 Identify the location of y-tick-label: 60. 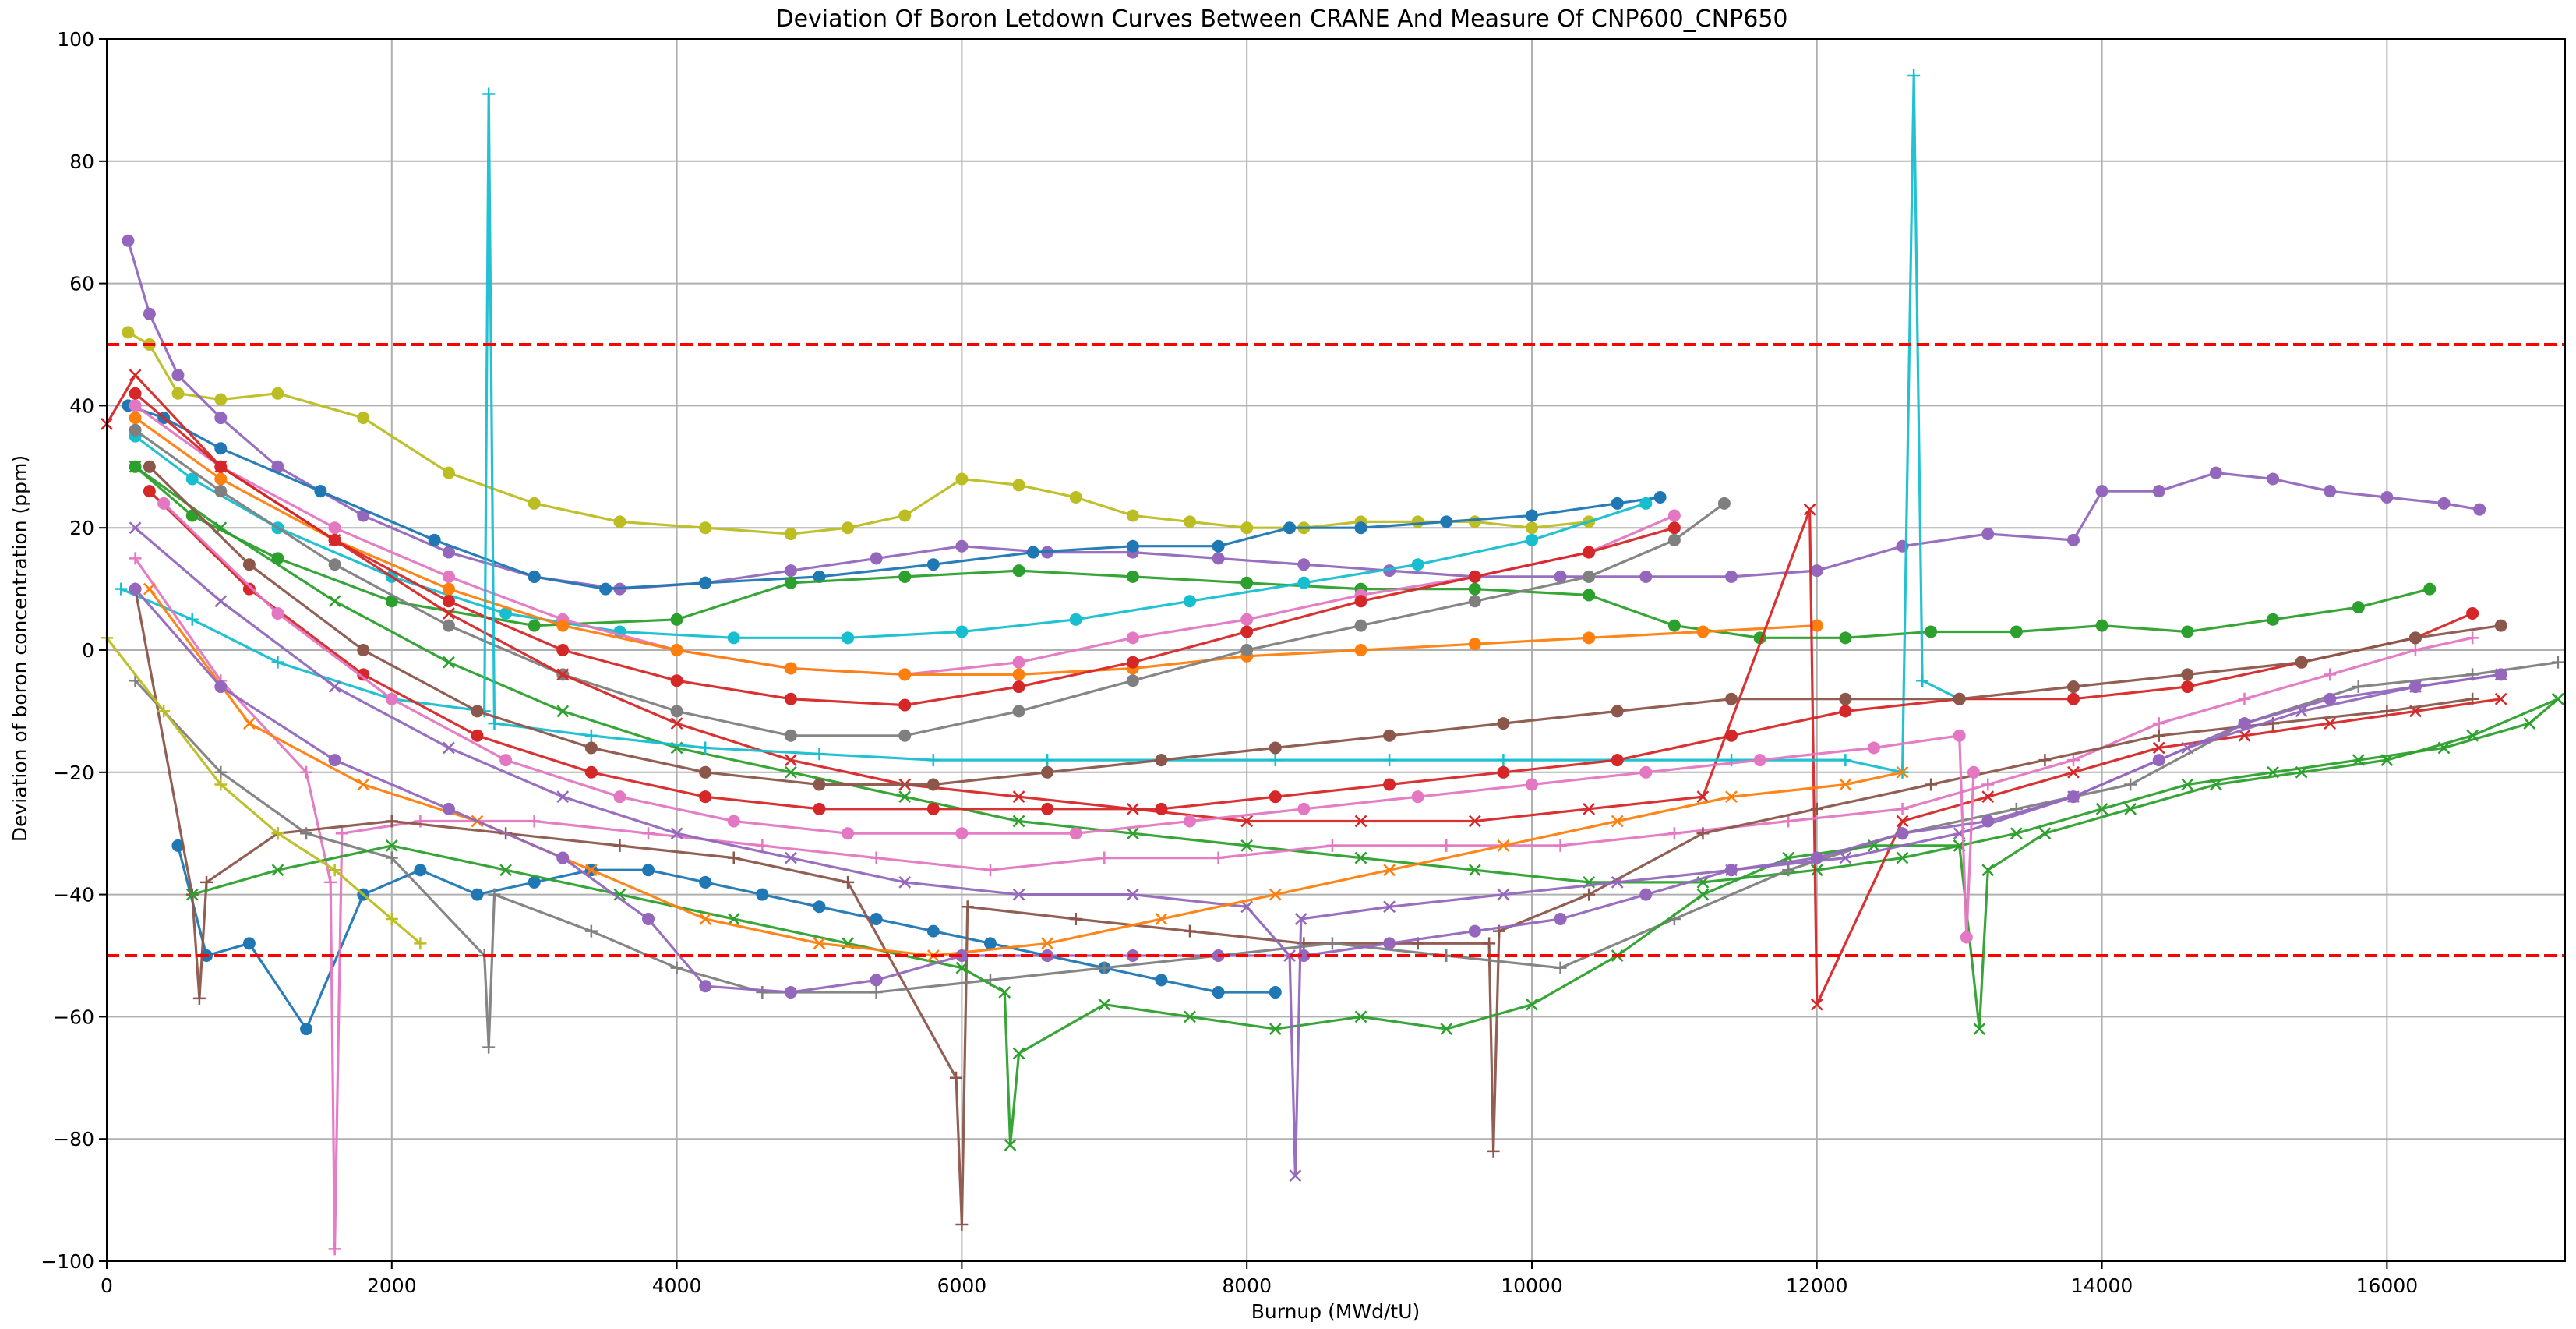
(81, 284).